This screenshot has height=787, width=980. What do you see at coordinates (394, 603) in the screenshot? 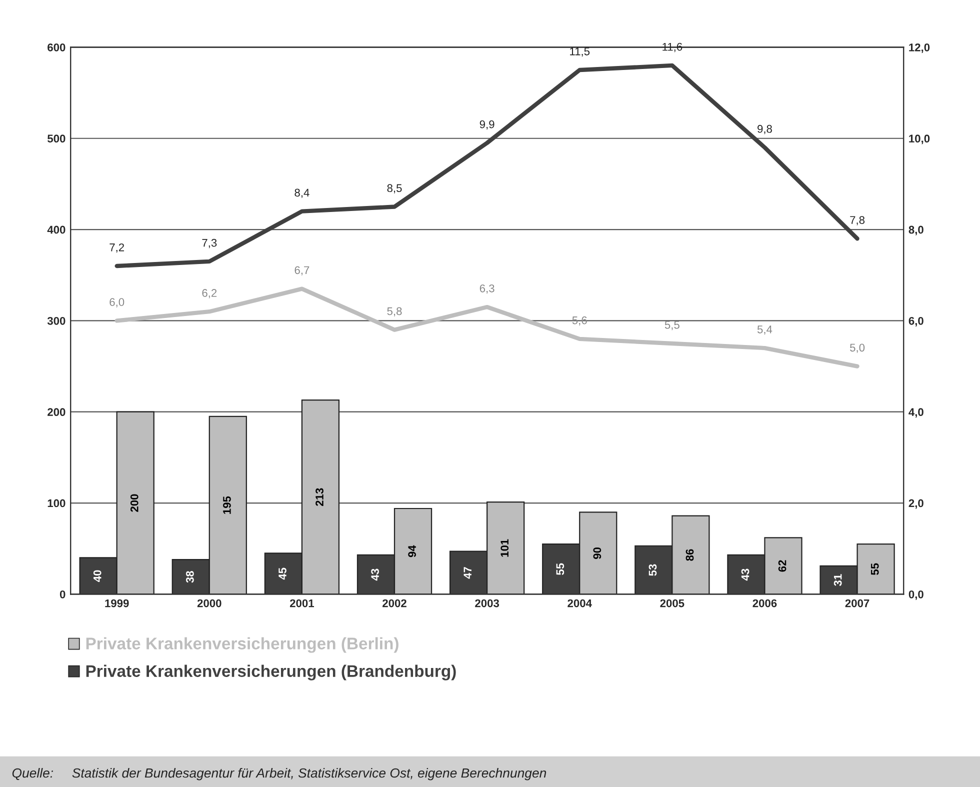
I see `x-tick-label: 2002` at bounding box center [394, 603].